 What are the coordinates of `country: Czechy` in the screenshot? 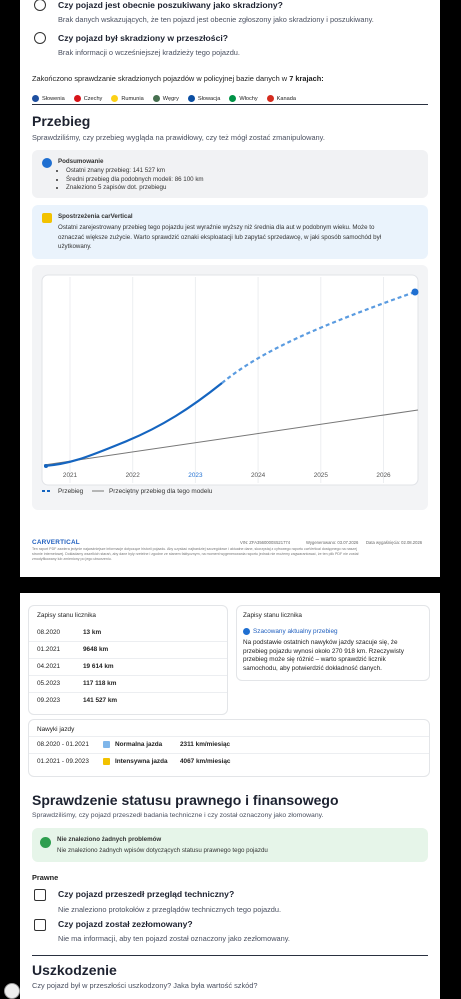 It's located at (88, 99).